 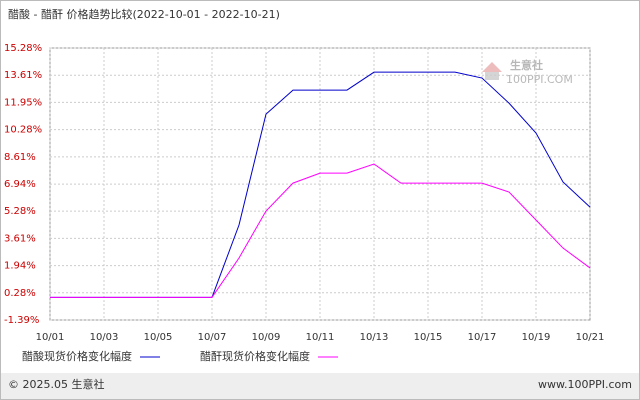 I want to click on legend-label: 醋酐现货价格变化幅度, so click(x=255, y=356).